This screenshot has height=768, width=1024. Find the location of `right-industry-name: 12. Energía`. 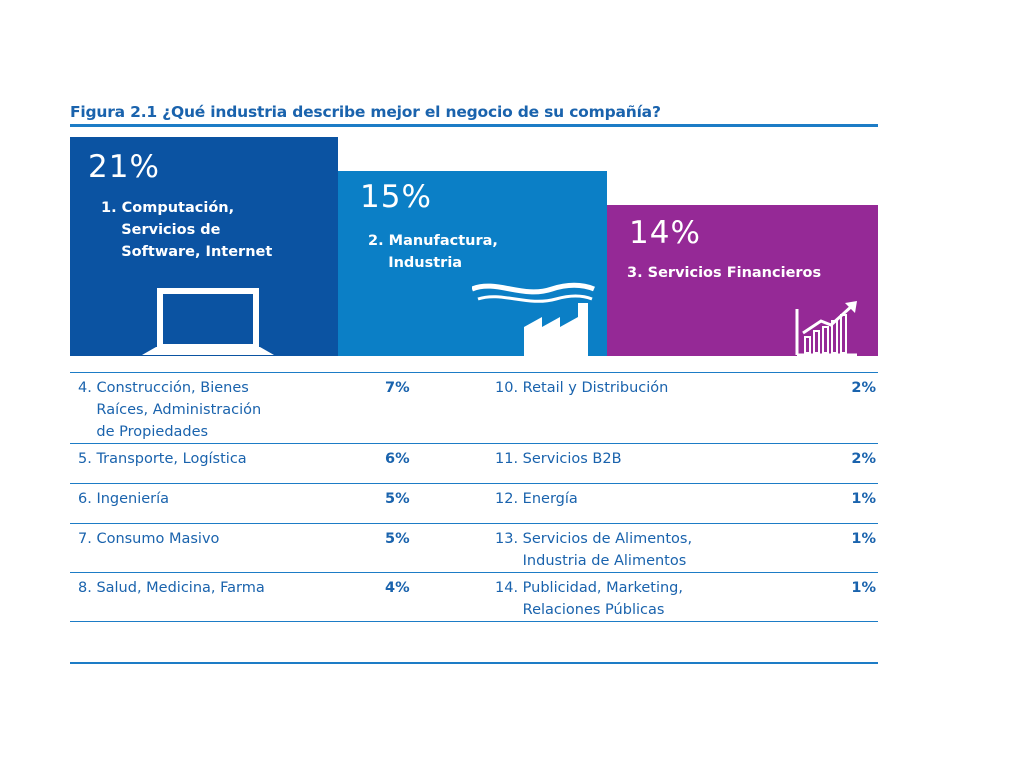

right-industry-name: 12. Energía is located at coordinates (536, 499).